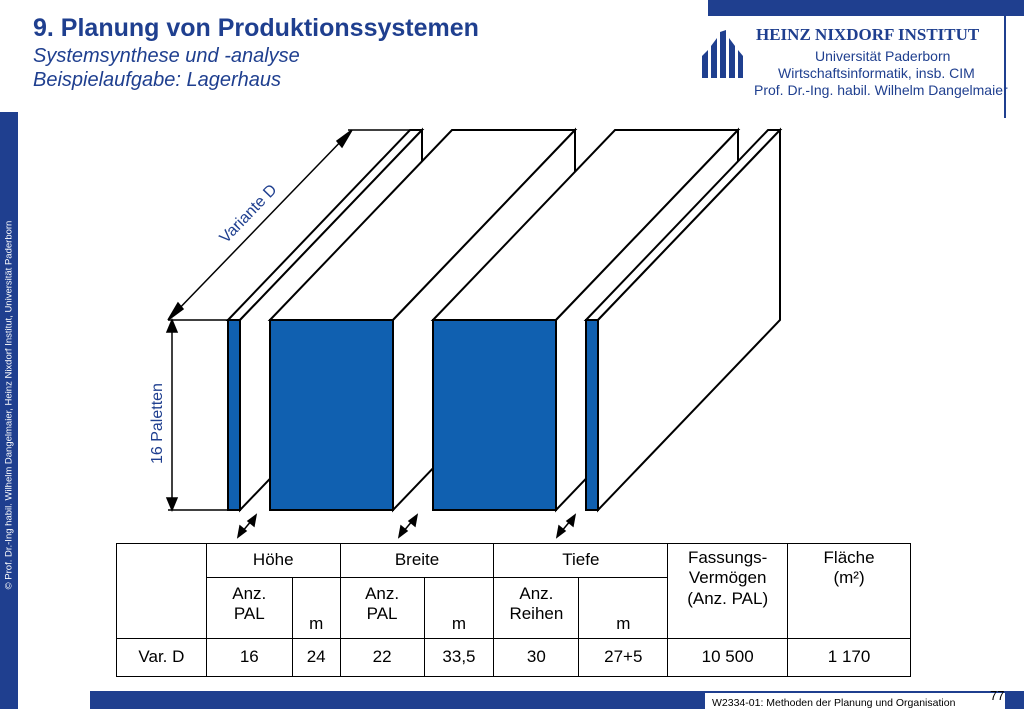 The width and height of the screenshot is (1024, 709). Describe the element at coordinates (288, 225) in the screenshot. I see `depth-dimension` at that location.